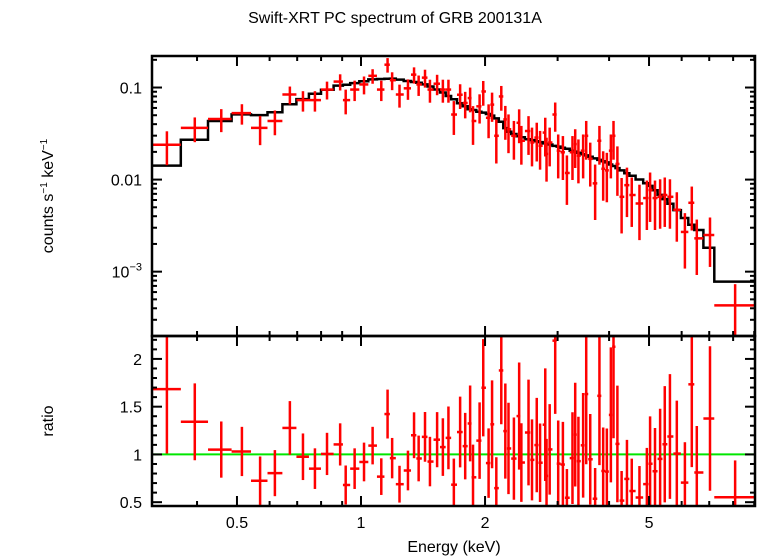  Describe the element at coordinates (137, 455) in the screenshot. I see `ratio-y-tick-label: 1` at that location.